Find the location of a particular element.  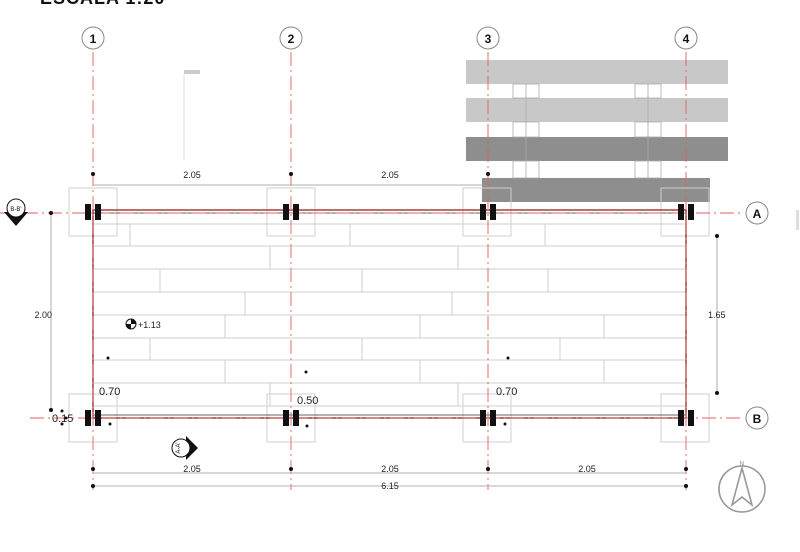

note-2: 0.50 is located at coordinates (307, 401).